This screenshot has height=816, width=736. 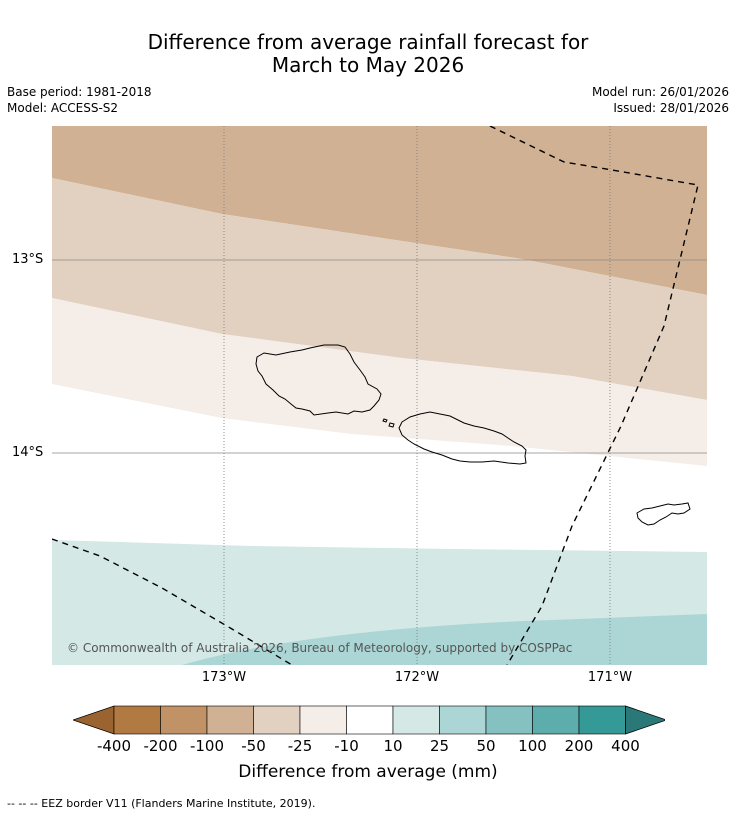 What do you see at coordinates (486, 746) in the screenshot?
I see `colorbar-tick-label: 50` at bounding box center [486, 746].